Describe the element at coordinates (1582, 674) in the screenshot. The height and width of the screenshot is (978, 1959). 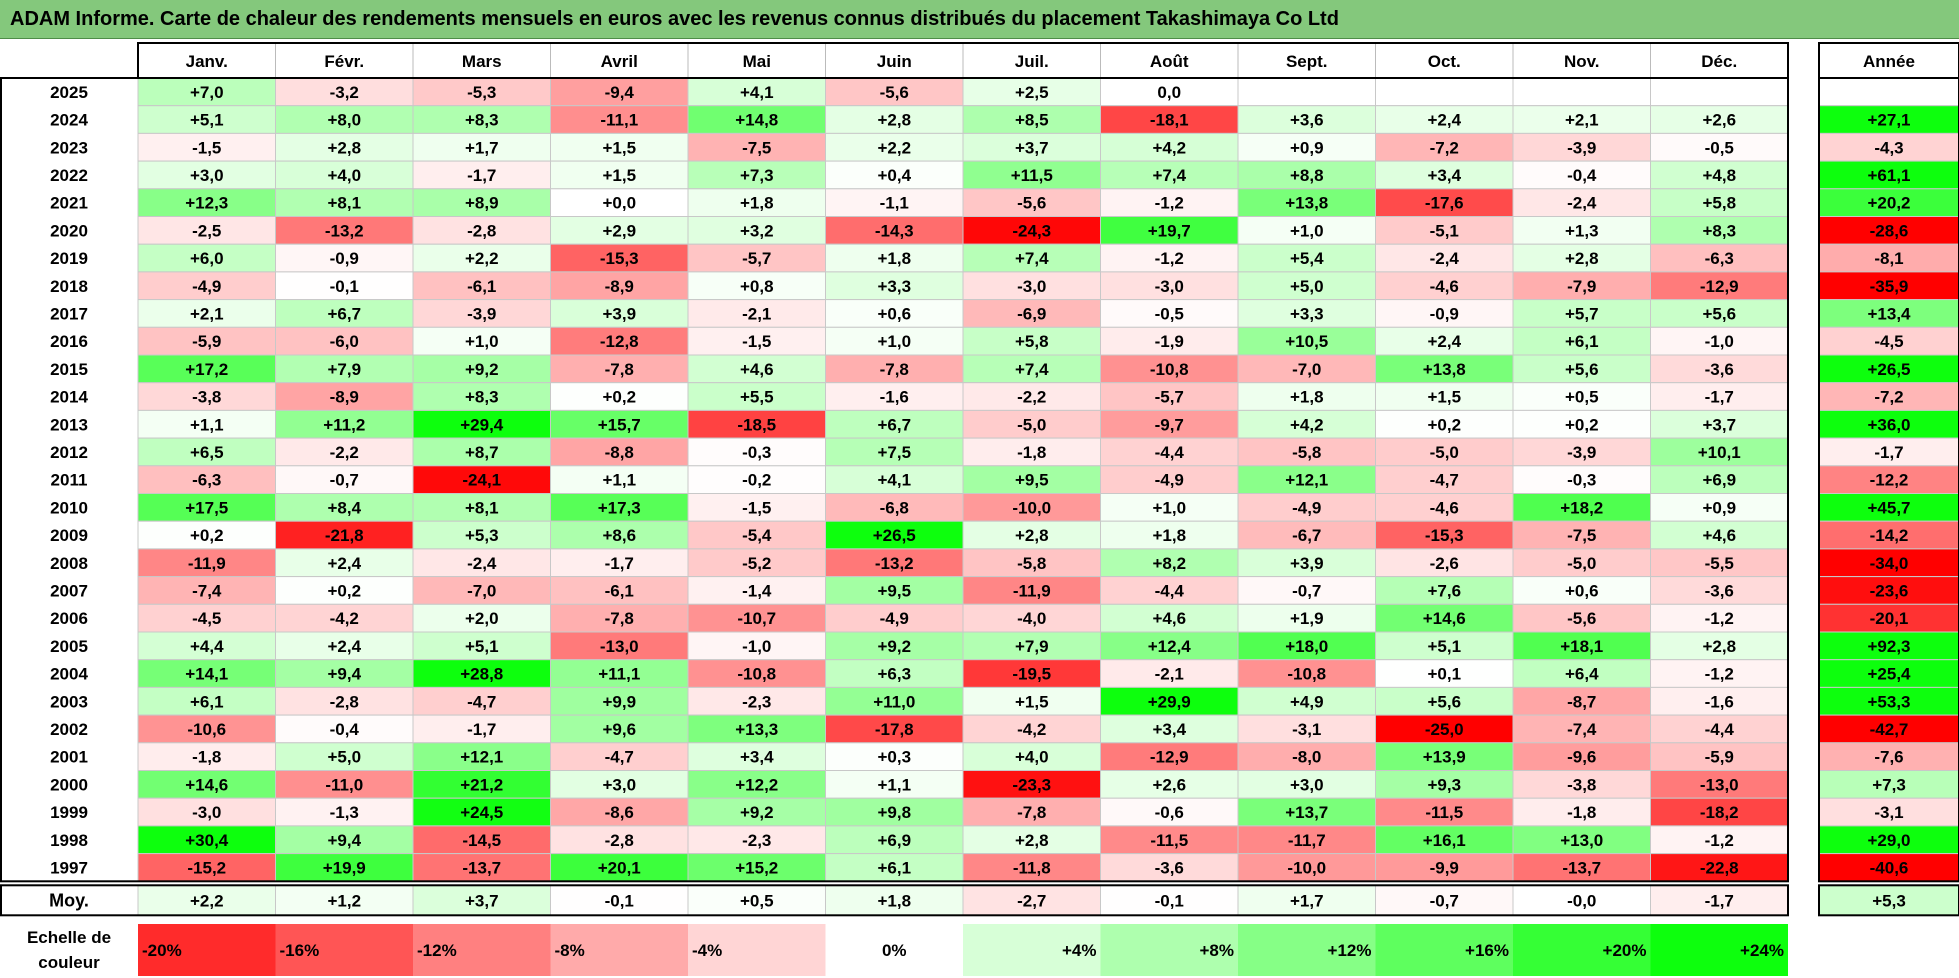
I see `heatmap-cell-value: +6,4` at that location.